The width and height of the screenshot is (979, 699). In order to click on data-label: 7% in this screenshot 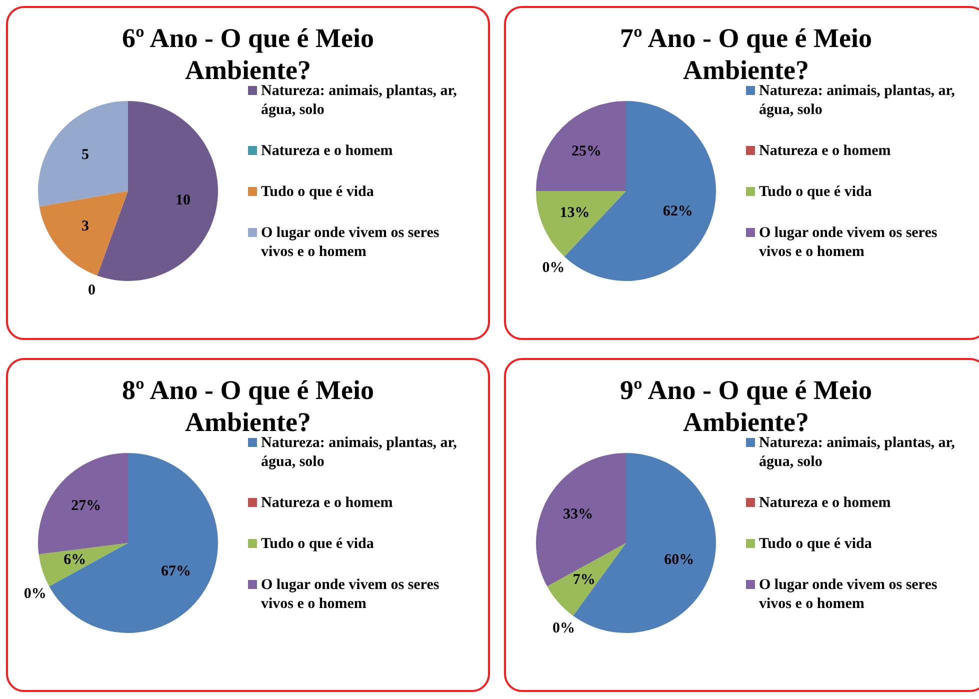, I will do `click(584, 580)`.